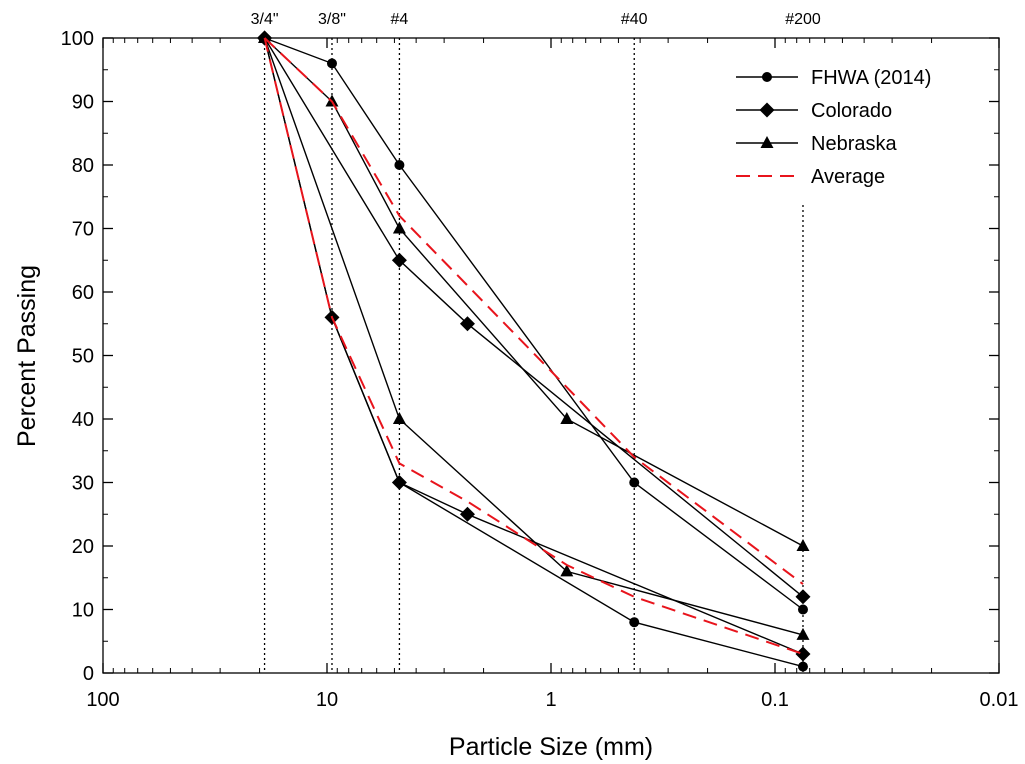  What do you see at coordinates (88, 674) in the screenshot?
I see `y-tick-label: 0` at bounding box center [88, 674].